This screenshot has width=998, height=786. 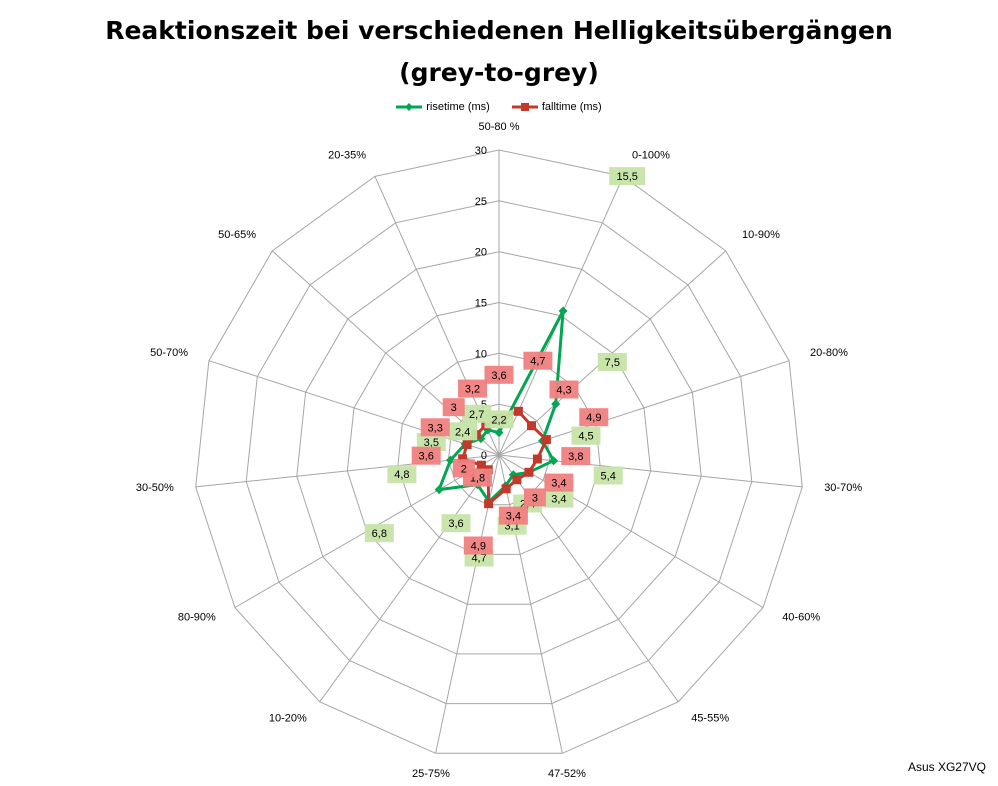 I want to click on legend-item-rise: risetime (ms), so click(x=443, y=107).